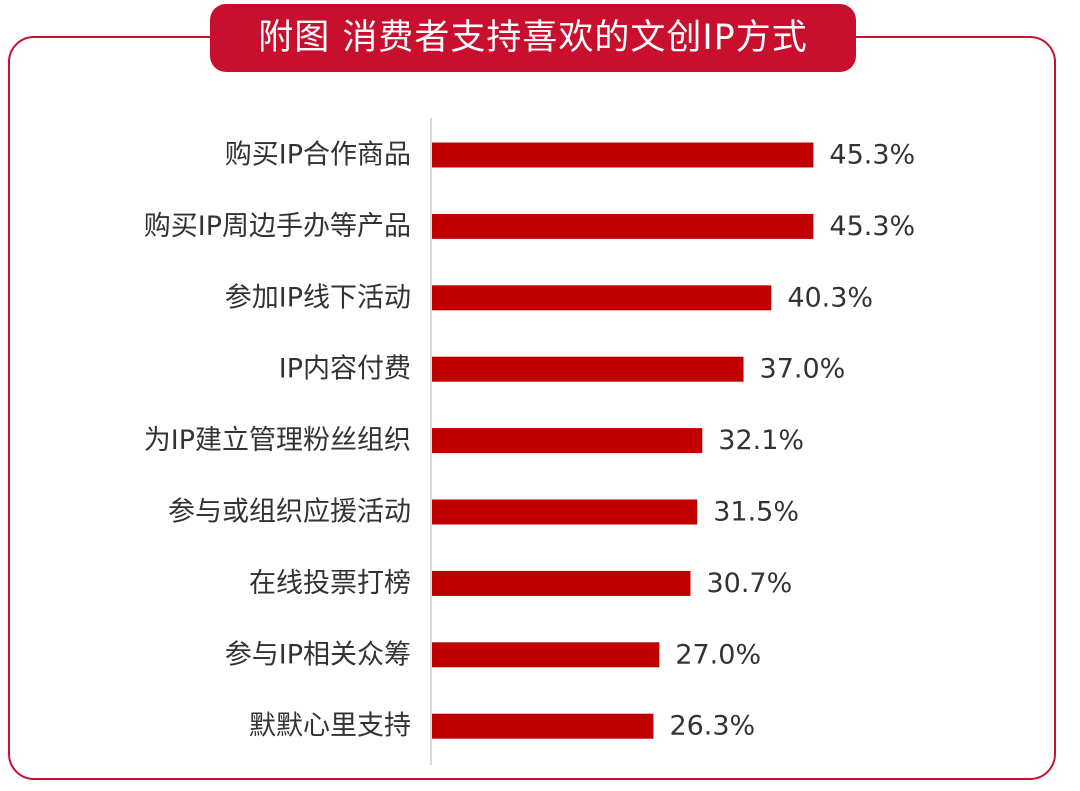  Describe the element at coordinates (318, 155) in the screenshot. I see `category-label-1: 购买IP合作商品` at that location.